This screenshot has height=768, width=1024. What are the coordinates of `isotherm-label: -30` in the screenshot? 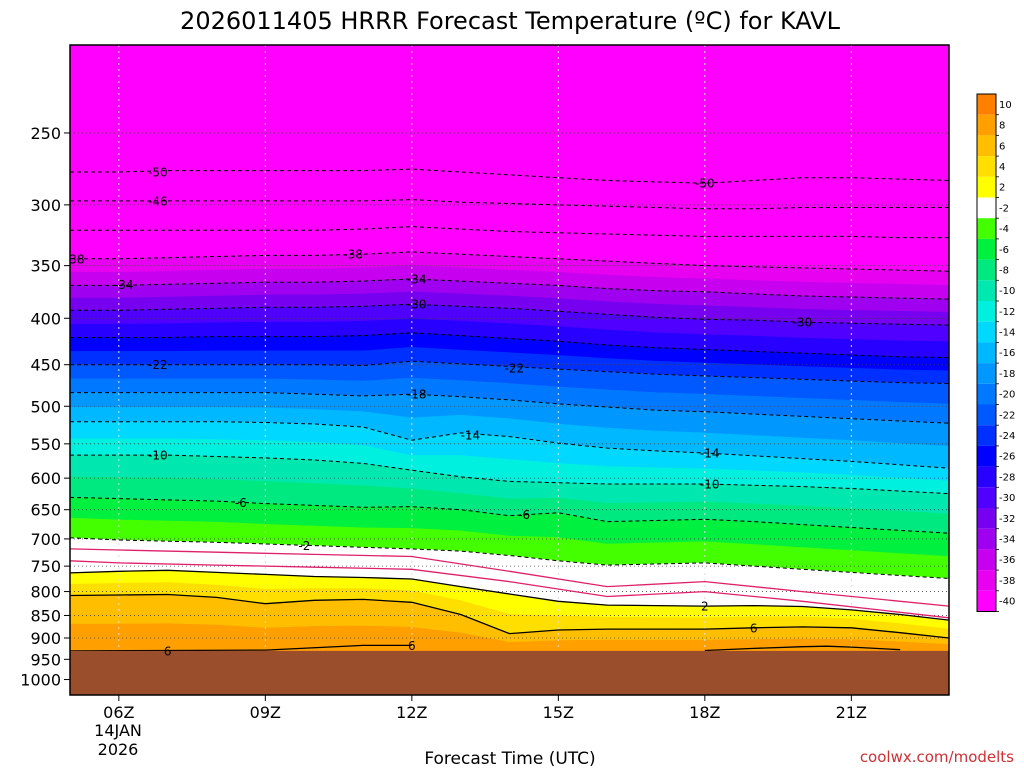 It's located at (417, 305).